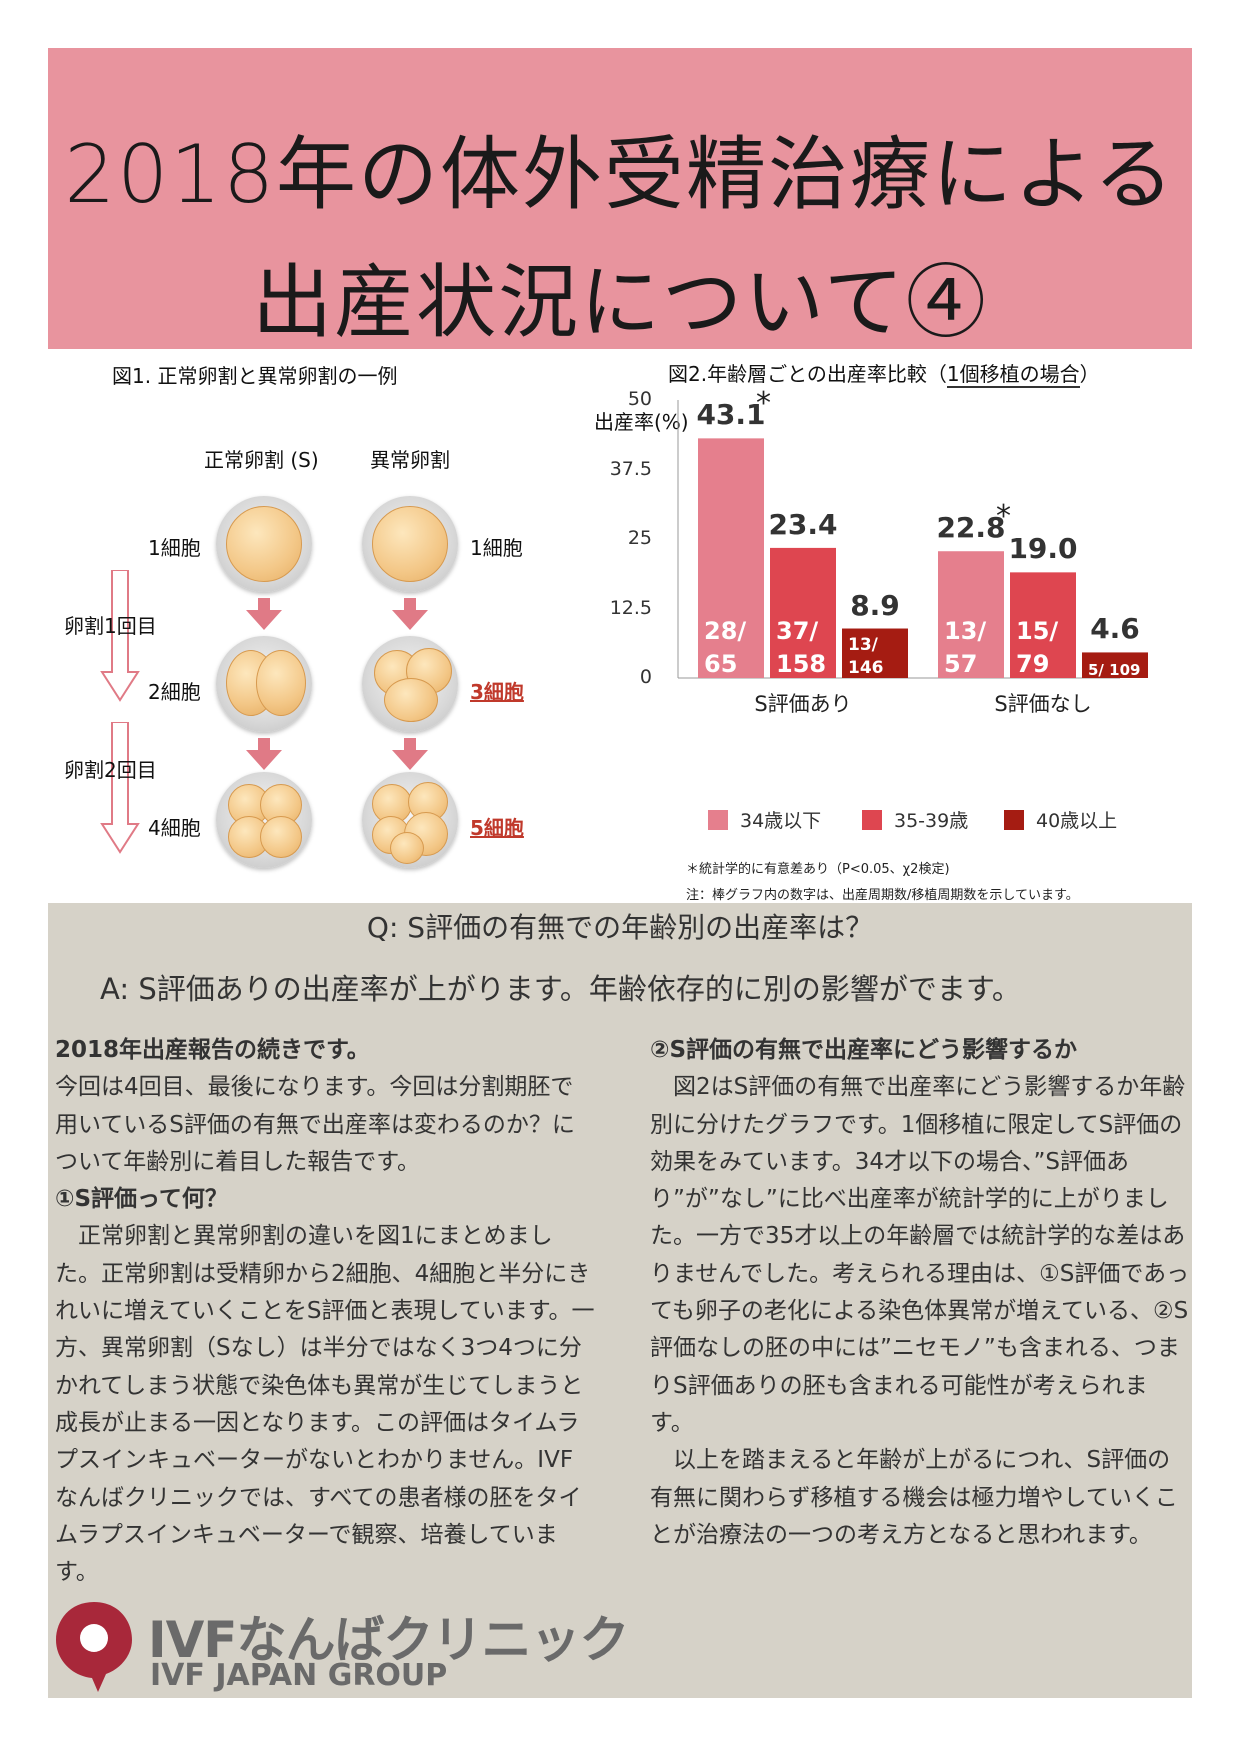 This screenshot has width=1240, height=1753. What do you see at coordinates (645, 677) in the screenshot?
I see `y-tick-label: 0` at bounding box center [645, 677].